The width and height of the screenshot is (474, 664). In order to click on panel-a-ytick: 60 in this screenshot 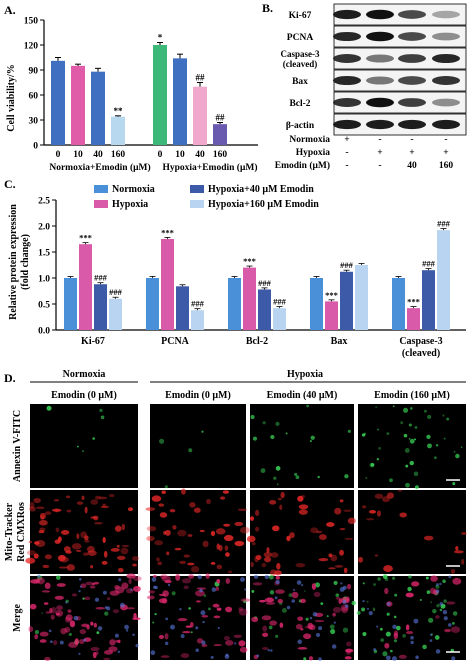, I will do `click(34, 97)`.